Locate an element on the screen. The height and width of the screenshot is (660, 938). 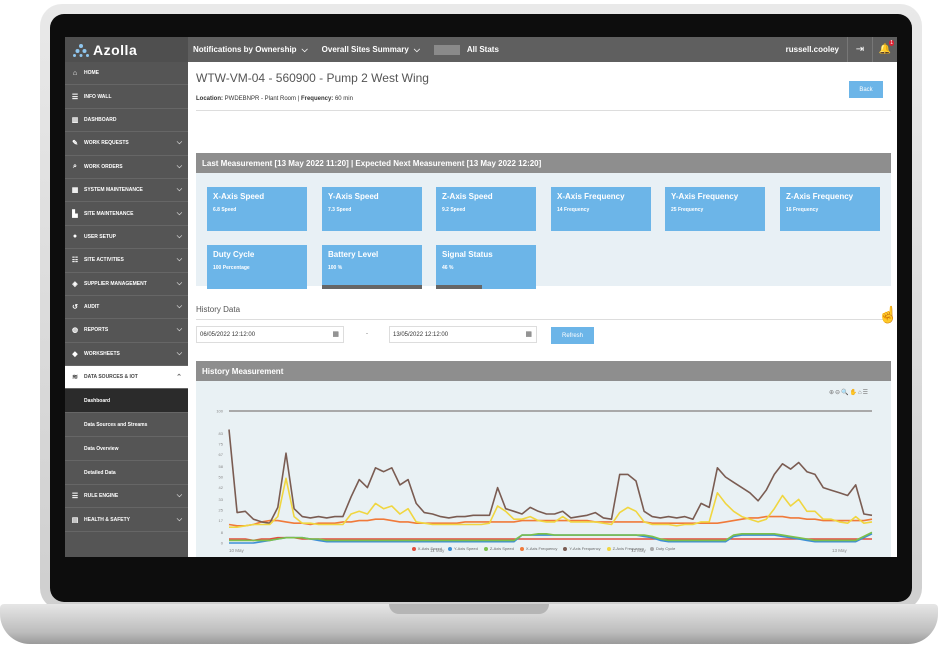
sidebar-item-user-setup: ● USER SETUP ⌵ is located at coordinates (126, 238).